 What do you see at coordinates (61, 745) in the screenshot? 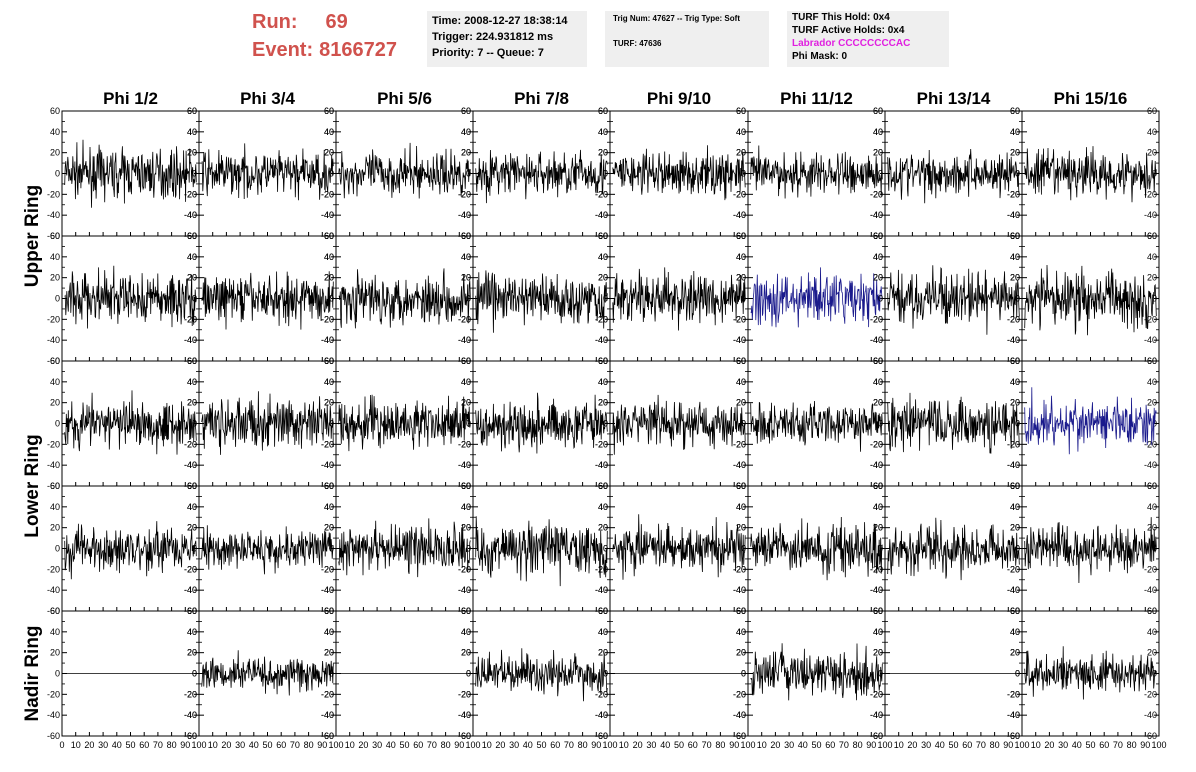
I see `x-tick-label: 0` at bounding box center [61, 745].